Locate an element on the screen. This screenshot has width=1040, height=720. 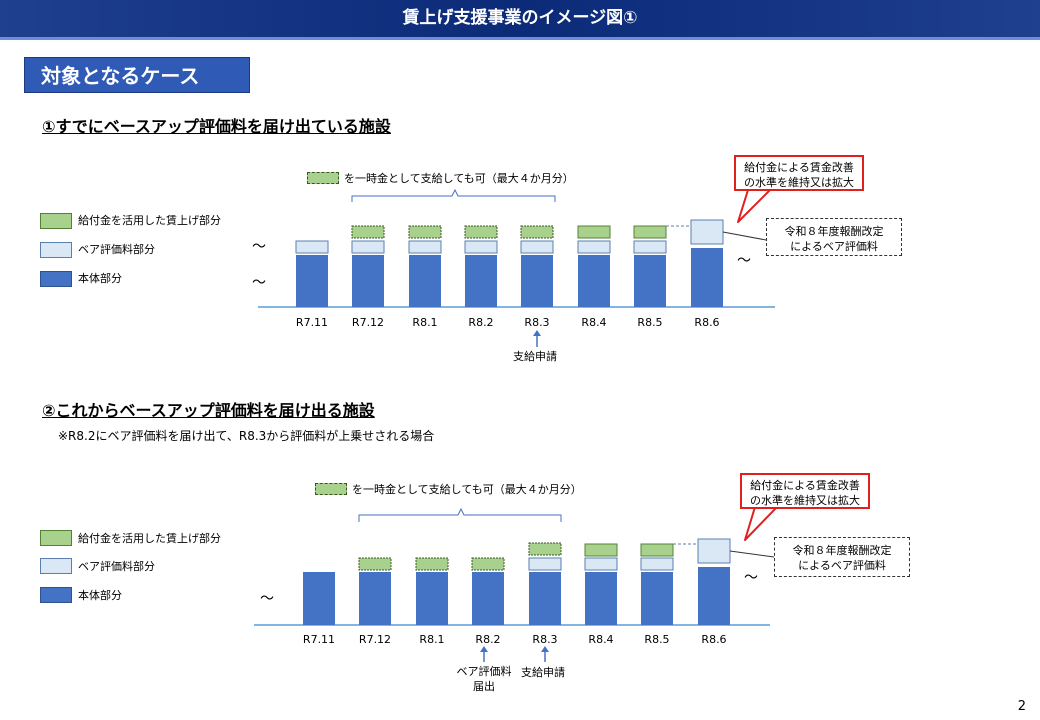
section2-subnote: ※R8.2にベア評価料を届け出て、R8.3から評価料が上乗せされる場合 is located at coordinates (246, 436).